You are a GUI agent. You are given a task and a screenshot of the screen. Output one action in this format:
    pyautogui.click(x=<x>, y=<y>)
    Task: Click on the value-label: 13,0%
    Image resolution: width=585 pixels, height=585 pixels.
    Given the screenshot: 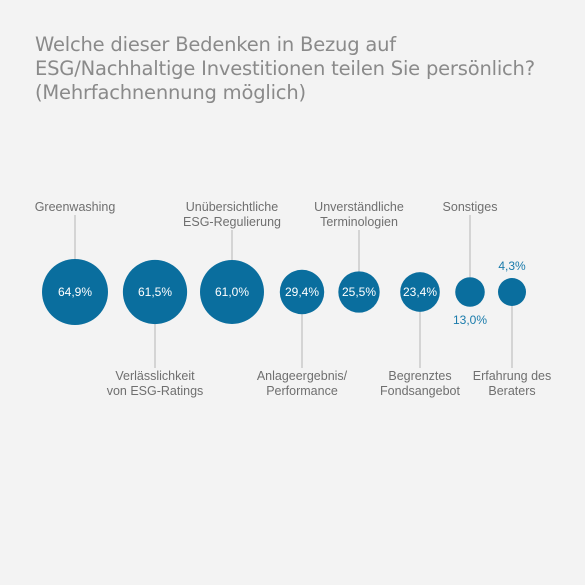 What is the action you would take?
    pyautogui.click(x=470, y=320)
    